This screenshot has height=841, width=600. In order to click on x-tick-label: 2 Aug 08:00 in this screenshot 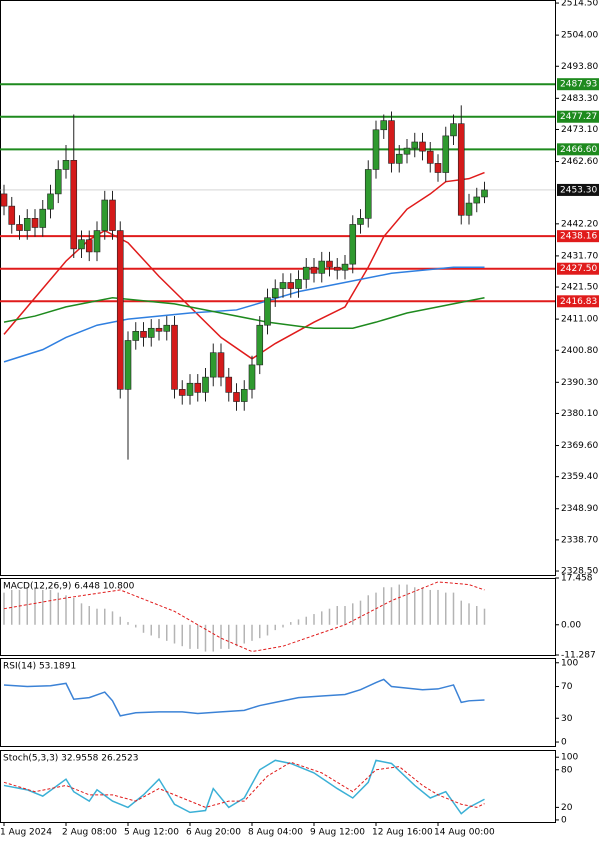, I will do `click(89, 833)`.